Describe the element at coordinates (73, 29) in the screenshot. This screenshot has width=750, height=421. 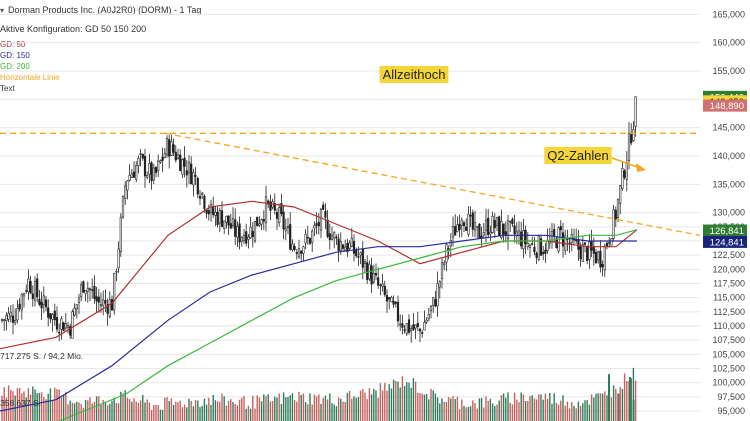
I see `config-label: Aktive Konfiguration: GD 50 150 200` at that location.